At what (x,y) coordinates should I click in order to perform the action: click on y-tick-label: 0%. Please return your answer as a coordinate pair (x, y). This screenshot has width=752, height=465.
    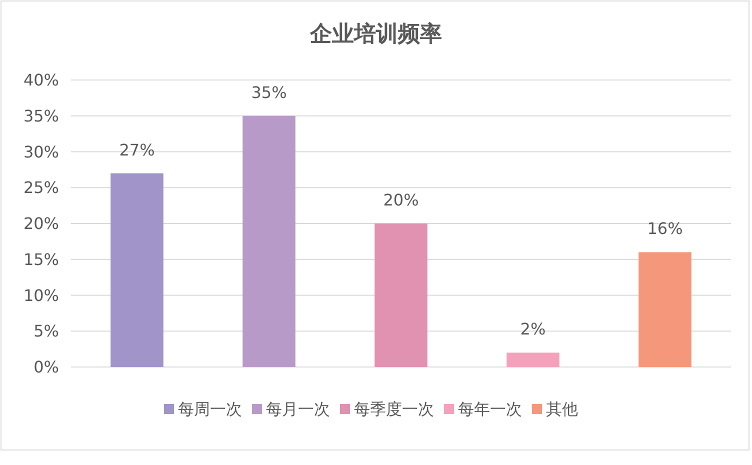
    Looking at the image, I should click on (46, 367).